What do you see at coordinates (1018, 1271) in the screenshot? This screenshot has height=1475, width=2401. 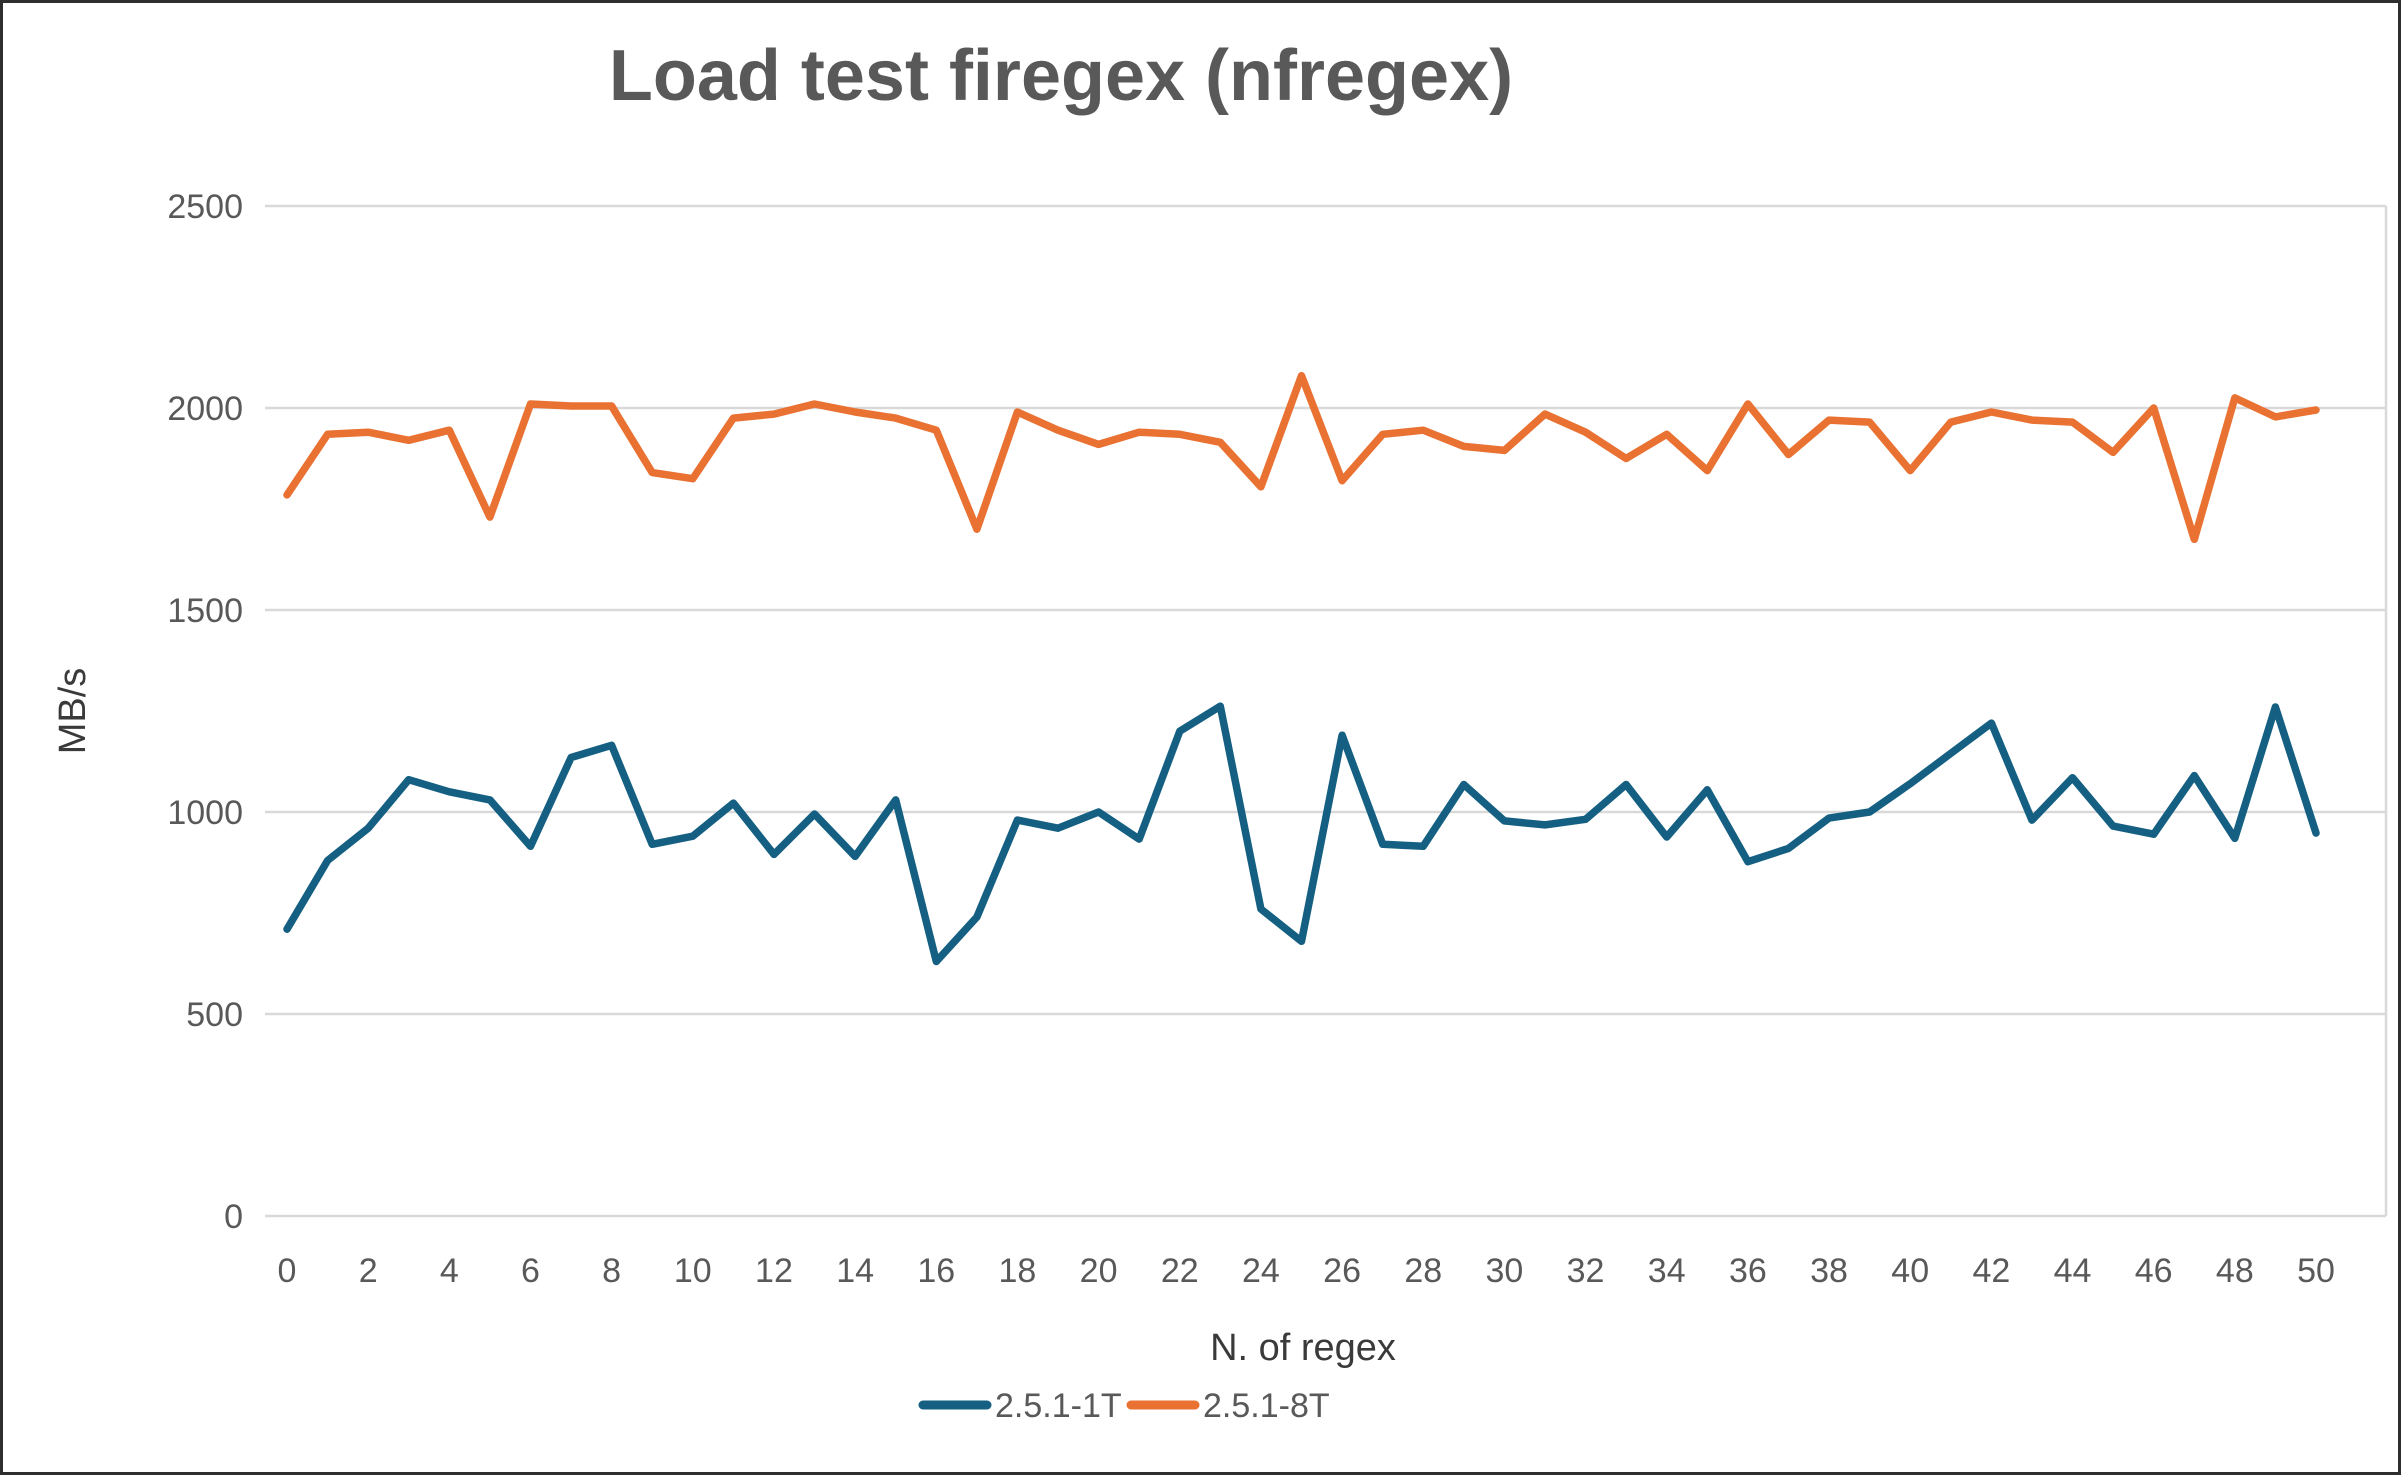 I see `x-tick-label-18: 18` at bounding box center [1018, 1271].